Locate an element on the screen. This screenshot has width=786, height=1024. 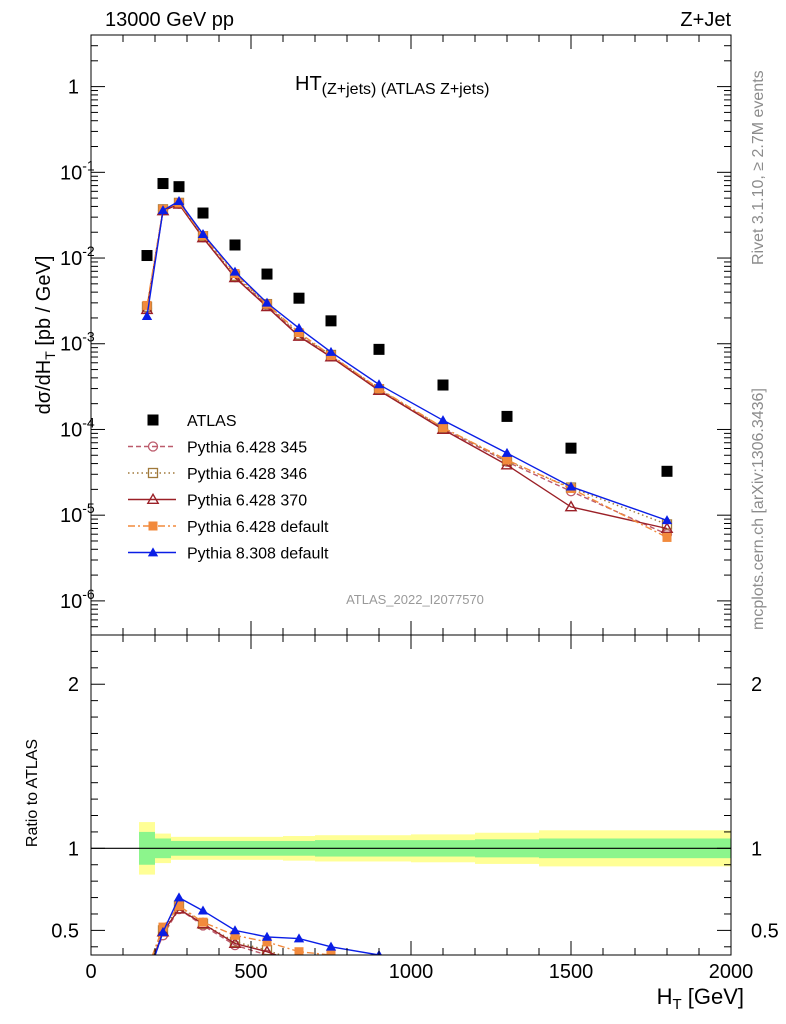
header-energy-label: 13000 GeV pp is located at coordinates (169, 20).